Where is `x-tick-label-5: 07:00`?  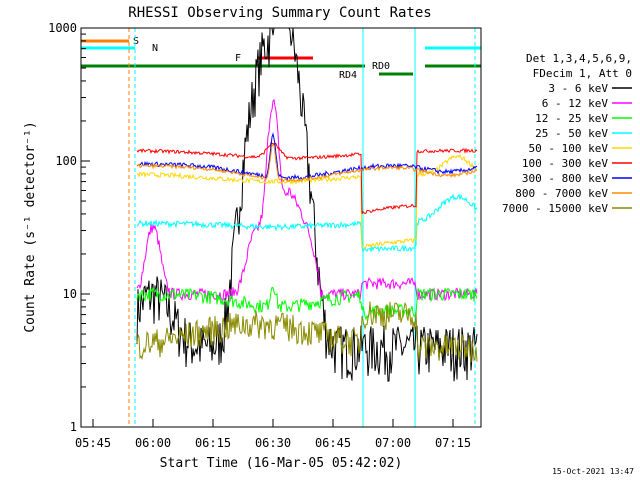 x-tick-label-5: 07:00 is located at coordinates (393, 443).